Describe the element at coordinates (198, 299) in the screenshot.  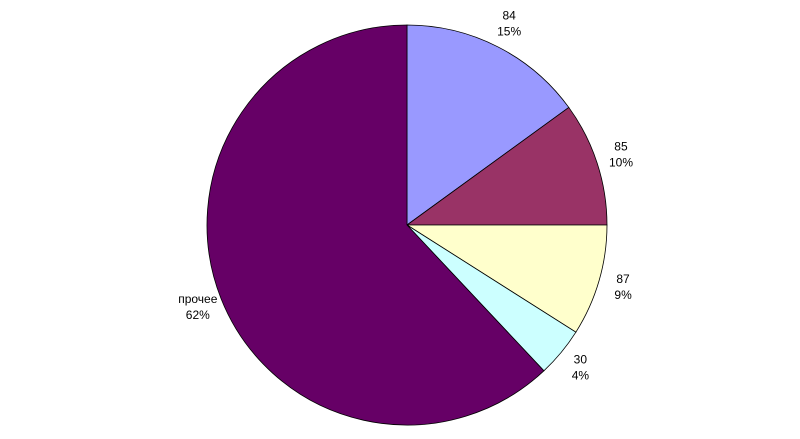
I see `slice-category-label: прочее` at that location.